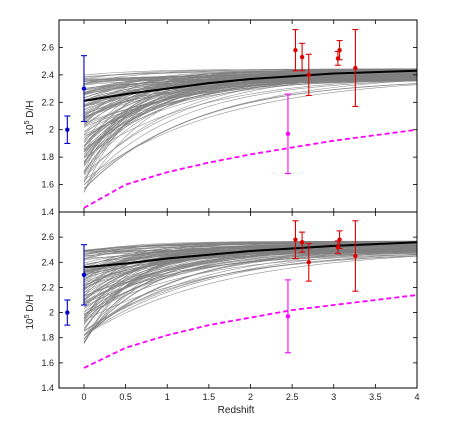 The height and width of the screenshot is (436, 462). Describe the element at coordinates (250, 397) in the screenshot. I see `x-tick-label: 2` at that location.